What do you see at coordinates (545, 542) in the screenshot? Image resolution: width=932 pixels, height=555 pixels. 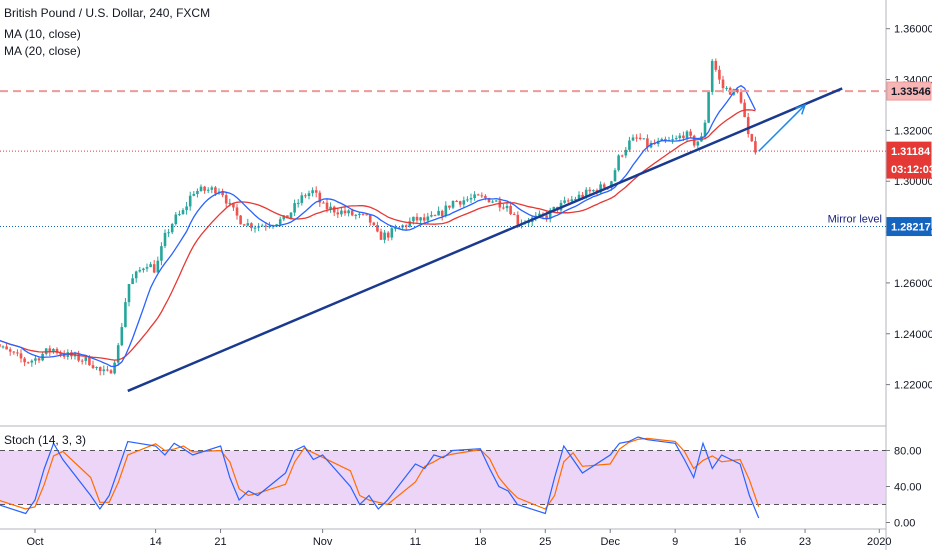 I see `time-tick-label: 25` at bounding box center [545, 542].